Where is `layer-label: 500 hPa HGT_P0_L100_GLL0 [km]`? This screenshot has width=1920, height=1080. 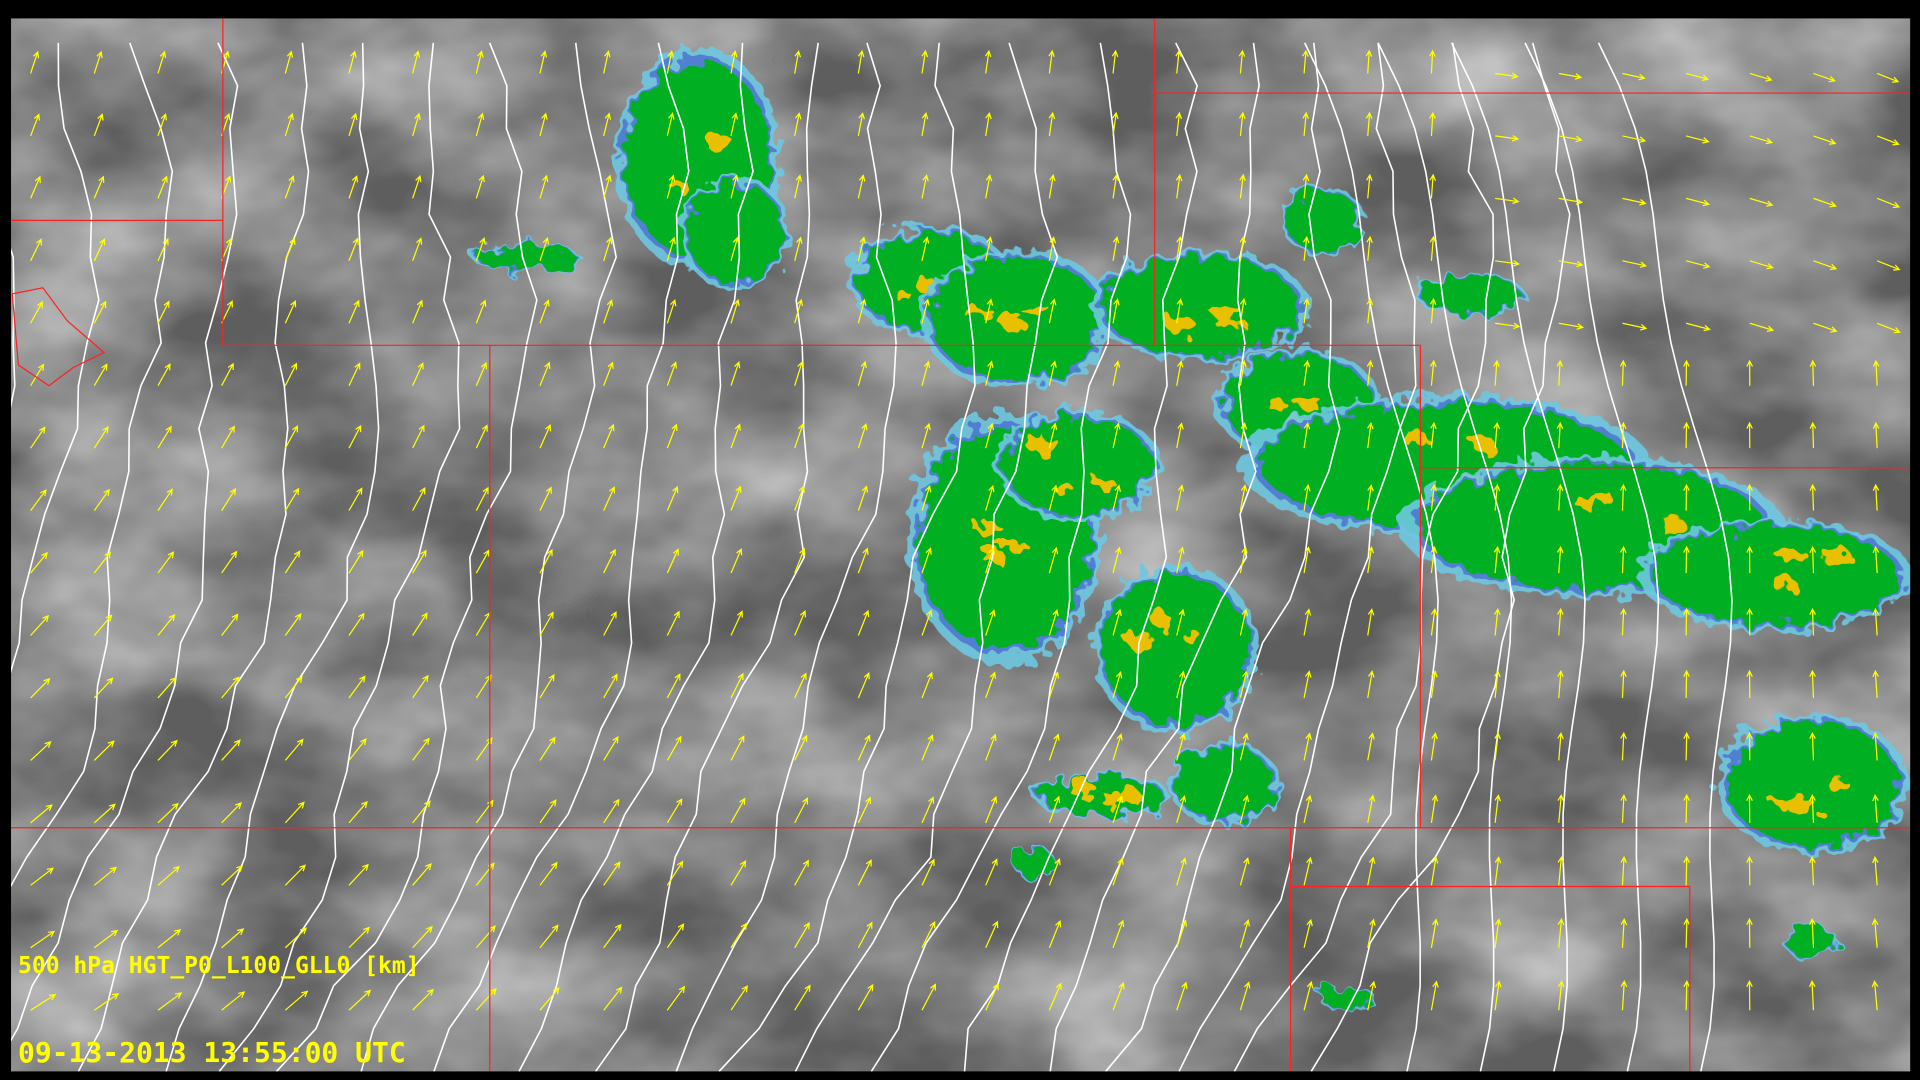 layer-label: 500 hPa HGT_P0_L100_GLL0 [km] is located at coordinates (219, 966).